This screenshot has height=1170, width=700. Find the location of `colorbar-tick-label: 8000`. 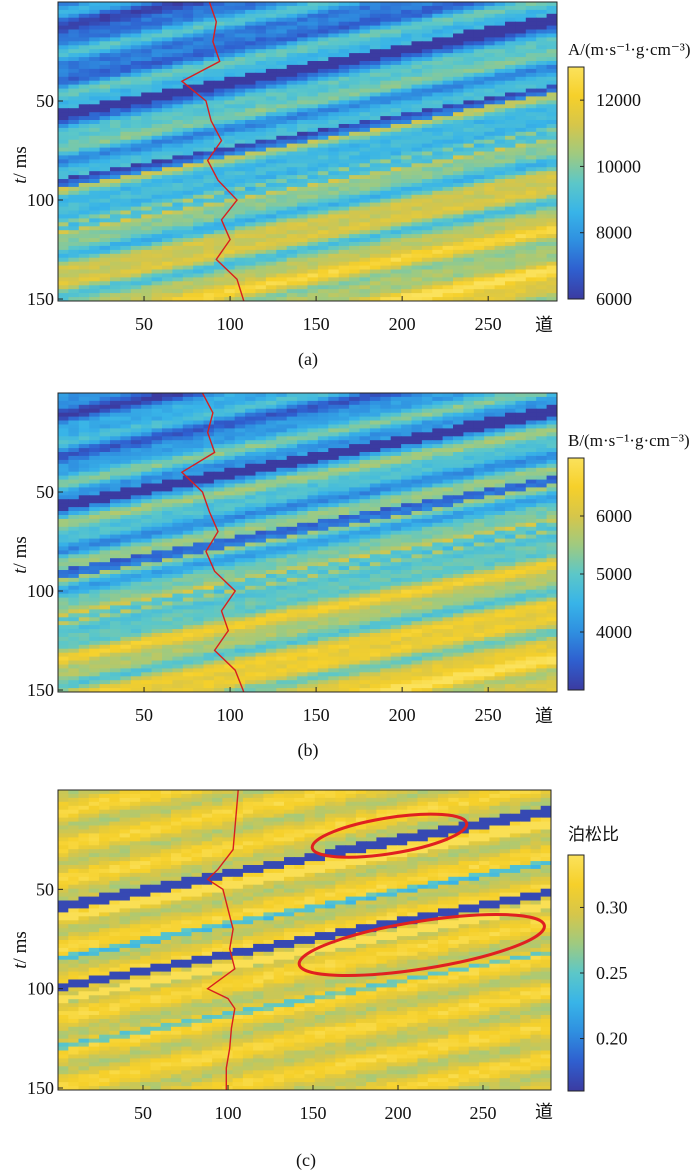

colorbar-tick-label: 8000 is located at coordinates (614, 233).